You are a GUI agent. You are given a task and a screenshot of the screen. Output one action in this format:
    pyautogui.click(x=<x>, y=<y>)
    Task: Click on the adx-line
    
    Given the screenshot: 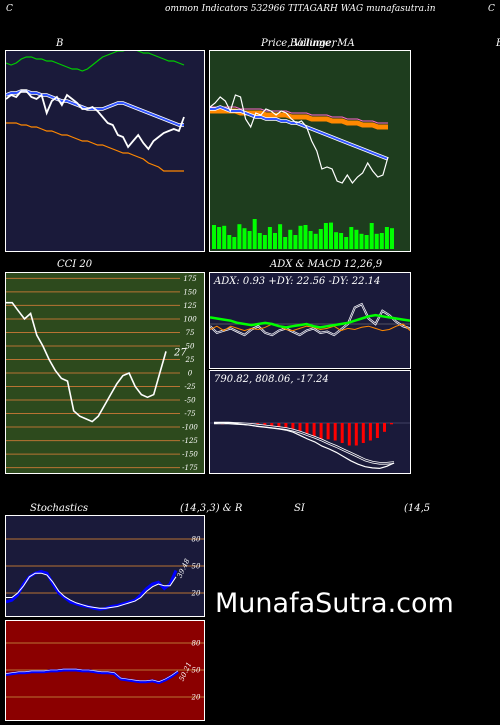 What is the action you would take?
    pyautogui.click(x=310, y=321)
    